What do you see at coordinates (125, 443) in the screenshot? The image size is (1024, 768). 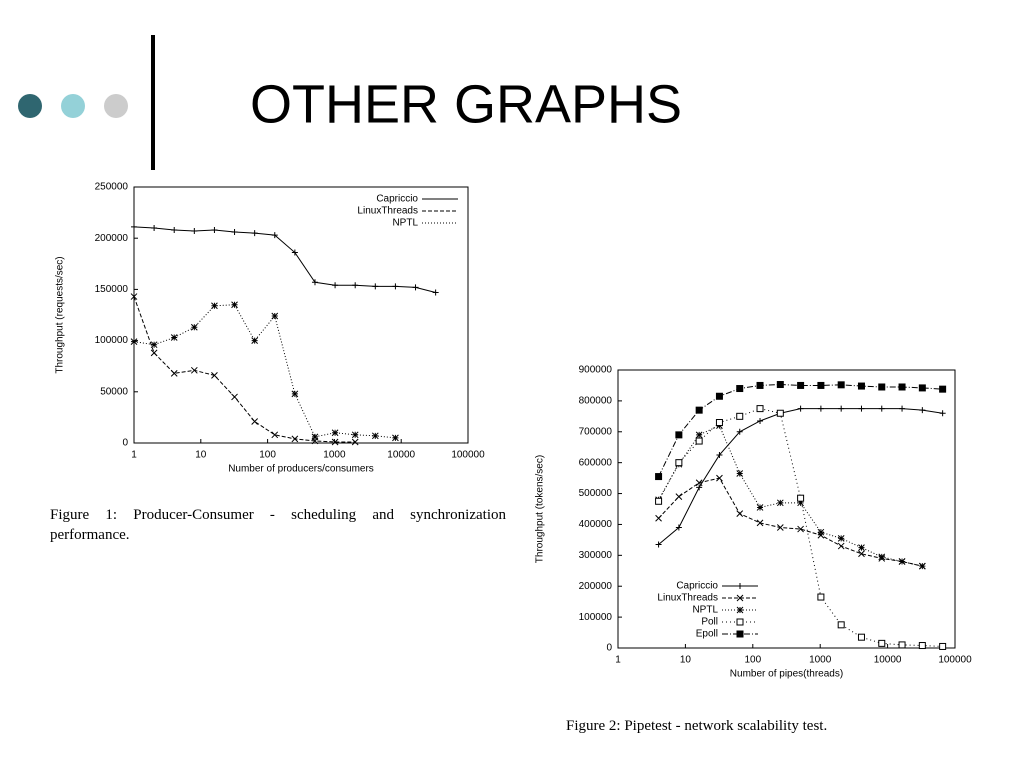 I see `y-tick-label: 0` at bounding box center [125, 443].